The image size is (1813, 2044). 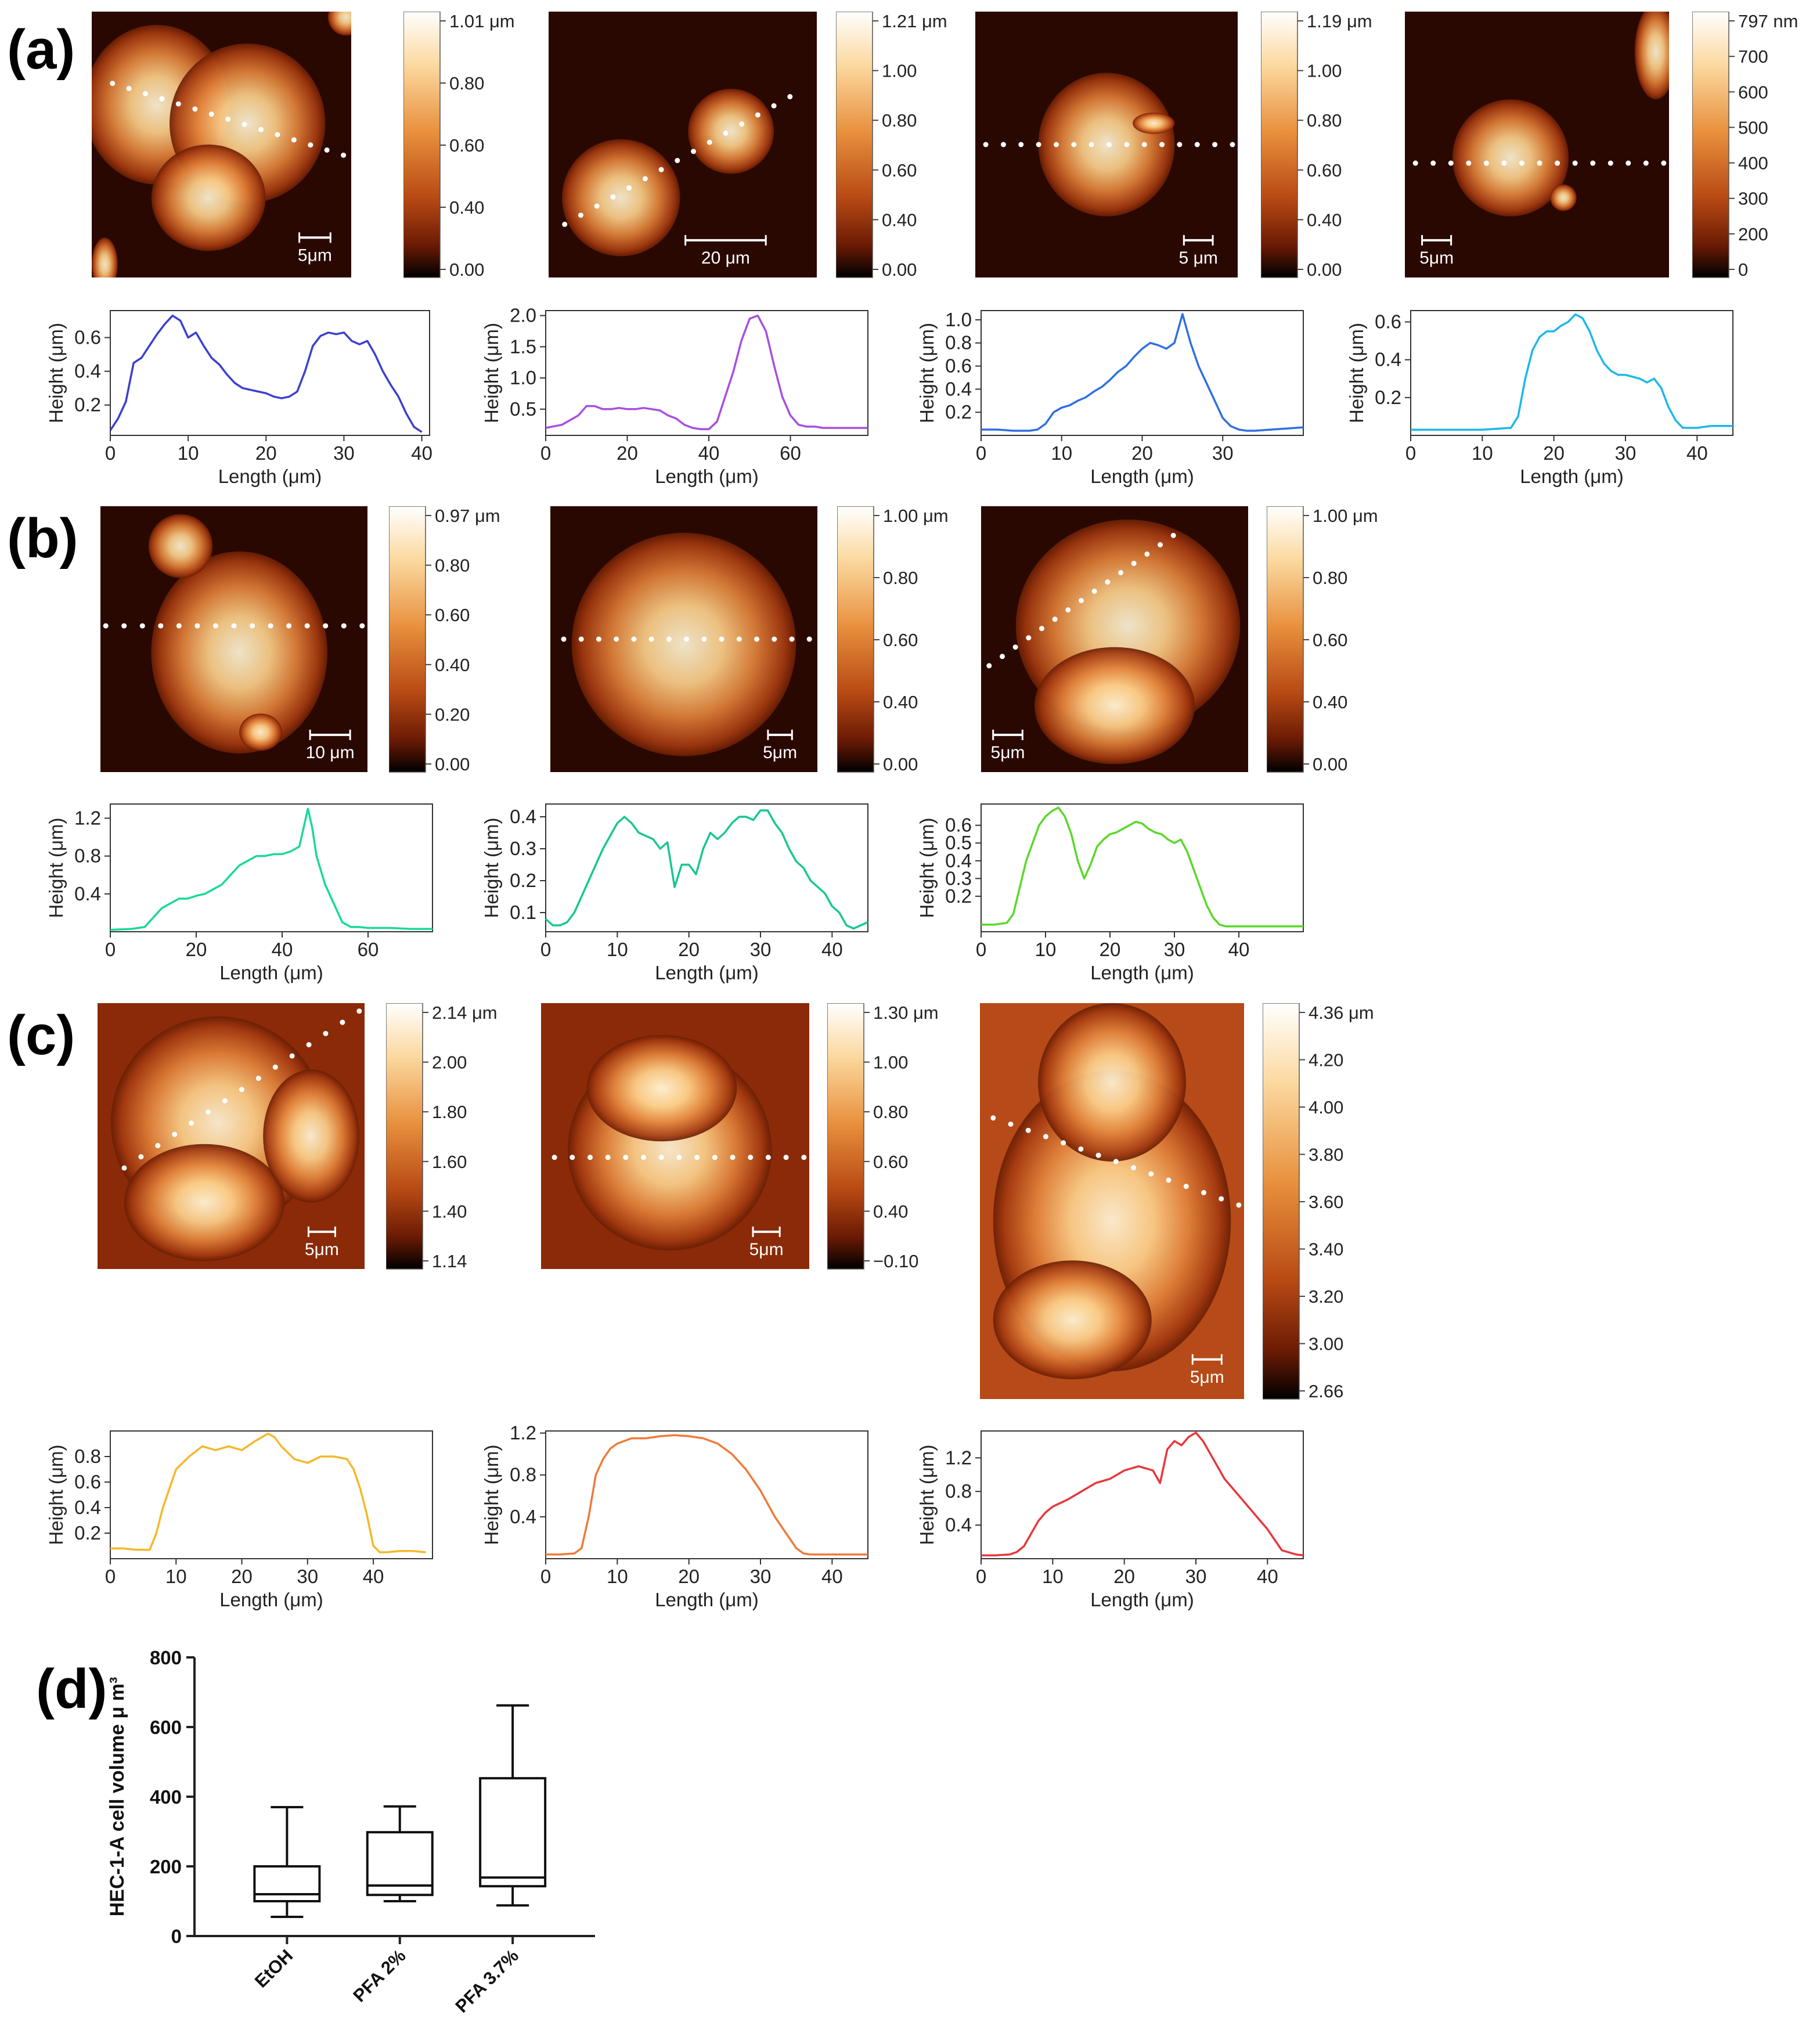 I want to click on colorbar-tick-label: 2.66, so click(x=1326, y=1391).